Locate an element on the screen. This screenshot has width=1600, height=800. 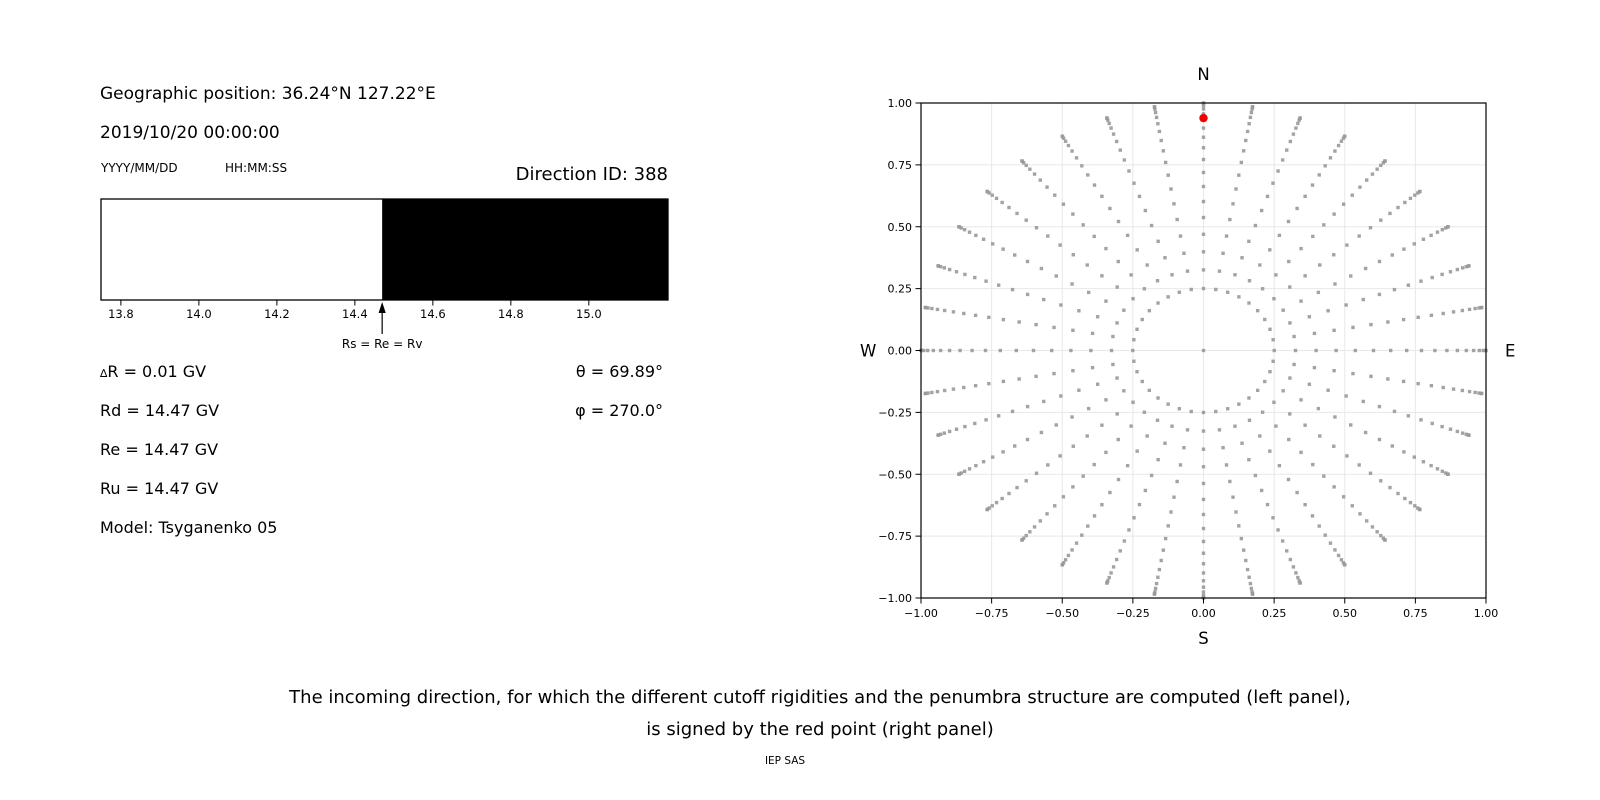
x-tick-label: 0.50 is located at coordinates (1345, 613).